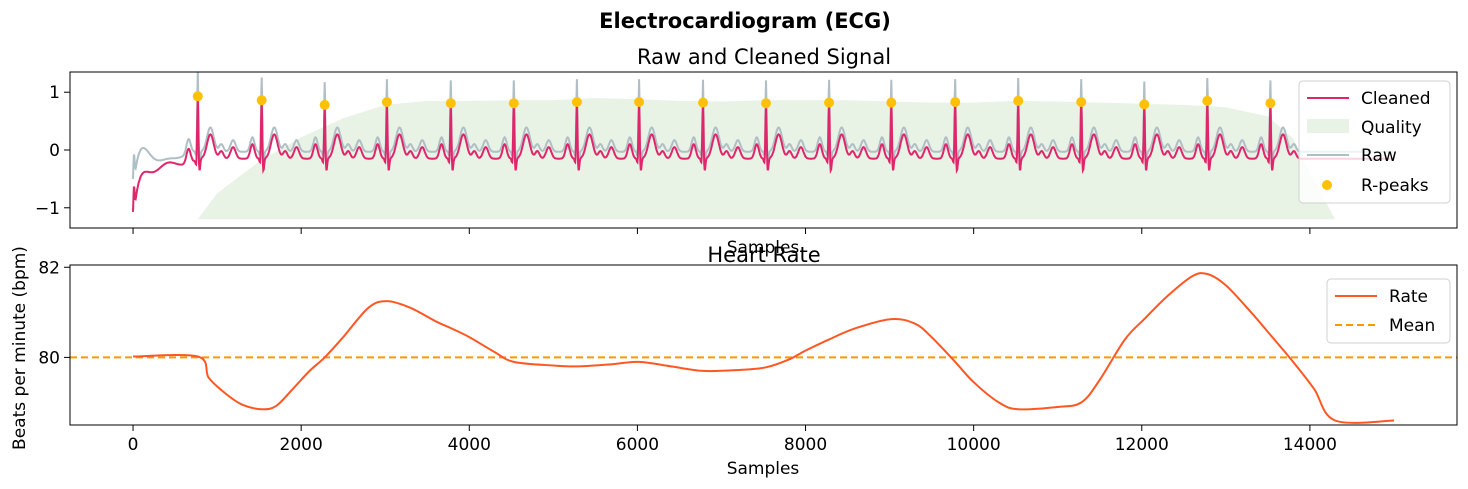 The width and height of the screenshot is (1468, 489). I want to click on heart-rate-x-tick-label: 6000, so click(637, 445).